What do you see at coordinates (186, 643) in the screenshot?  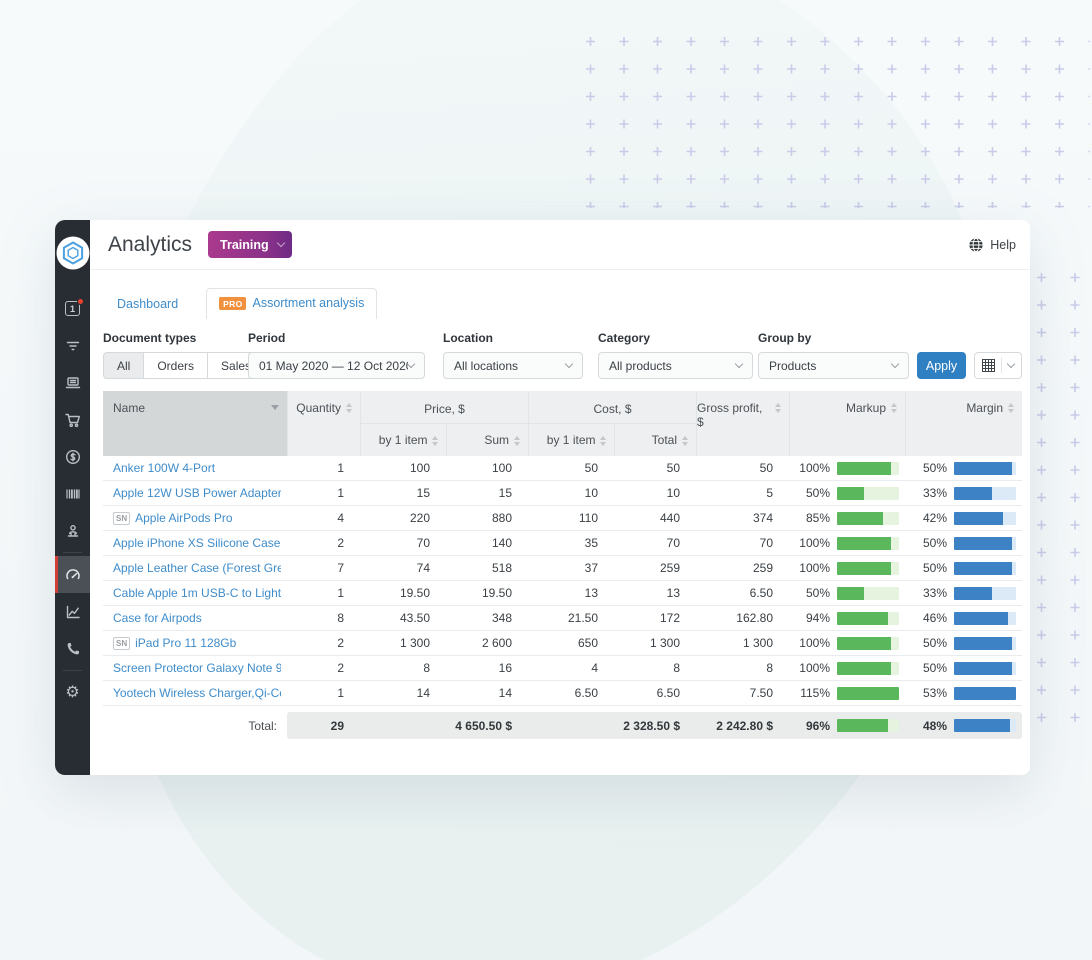 I see `product-link: iPad Pro 11 128Gb` at bounding box center [186, 643].